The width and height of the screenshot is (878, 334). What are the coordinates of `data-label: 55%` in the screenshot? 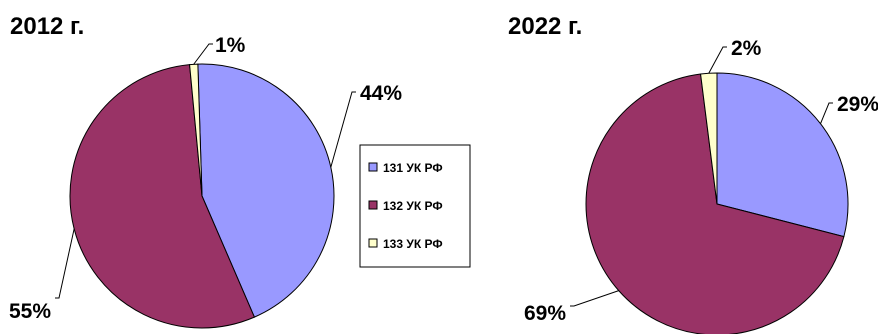 It's located at (30, 311).